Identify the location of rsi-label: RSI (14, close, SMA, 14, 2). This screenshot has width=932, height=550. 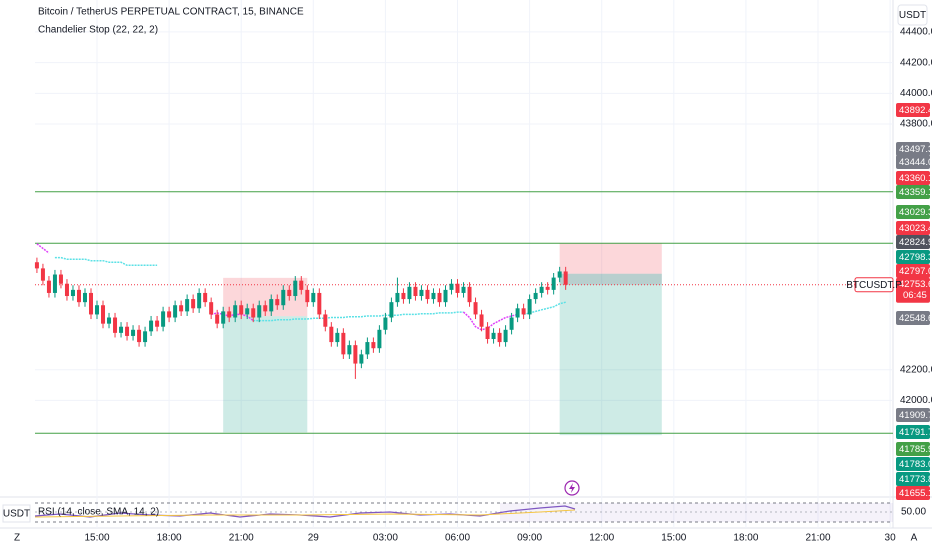
(98, 512).